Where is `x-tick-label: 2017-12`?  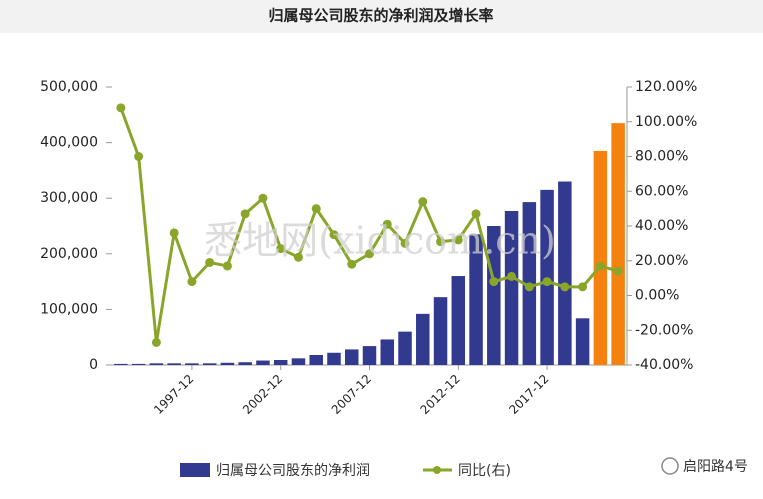 x-tick-label: 2017-12 is located at coordinates (528, 394).